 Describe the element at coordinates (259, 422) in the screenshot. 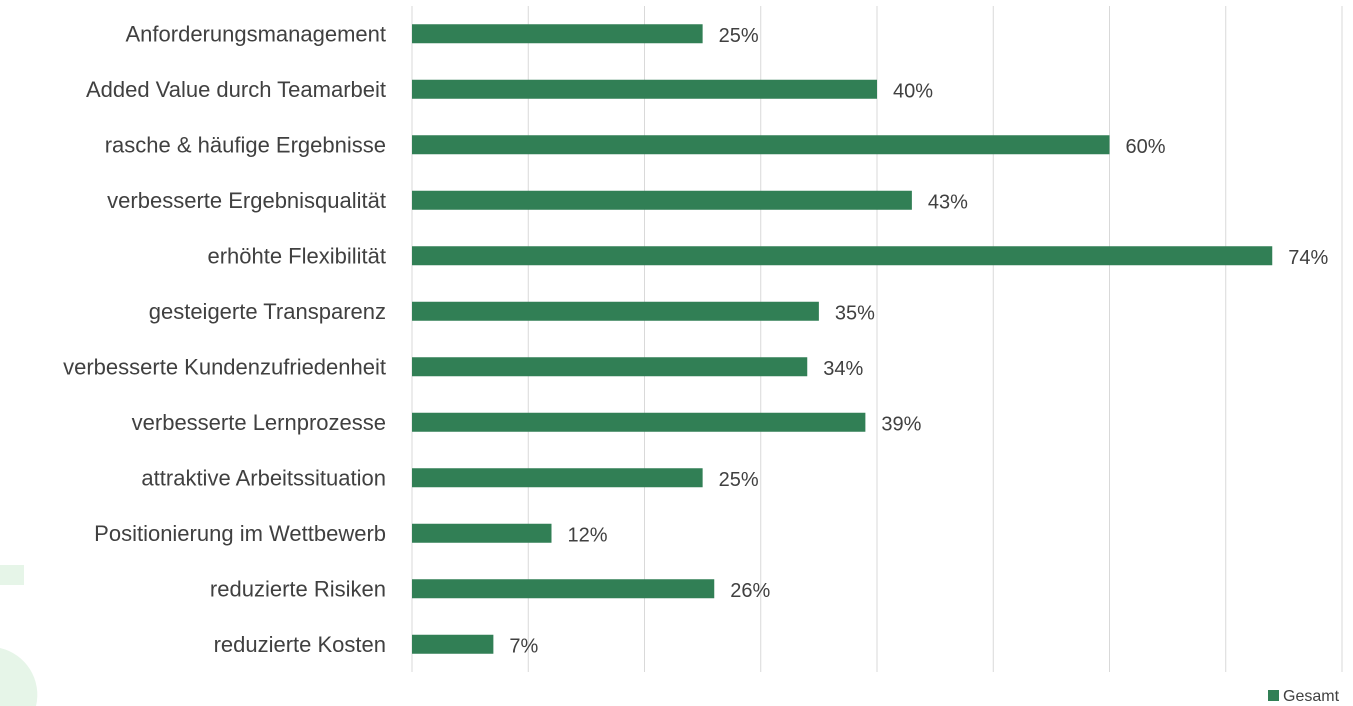

I see `category-label: verbesserte Lernprozesse` at that location.